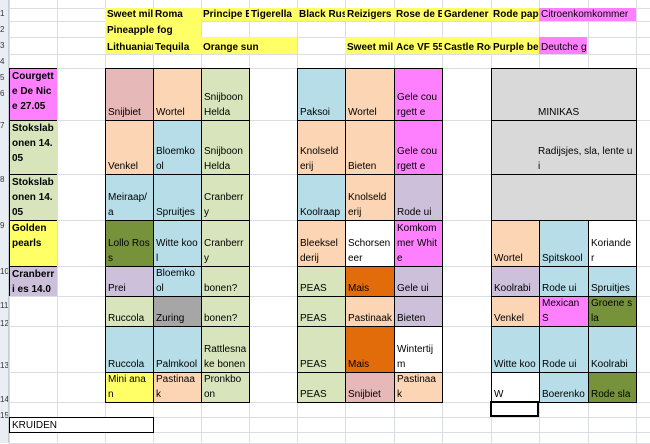 The height and width of the screenshot is (444, 650). What do you see at coordinates (321, 197) in the screenshot?
I see `bed2-cell: Koolraap` at bounding box center [321, 197].